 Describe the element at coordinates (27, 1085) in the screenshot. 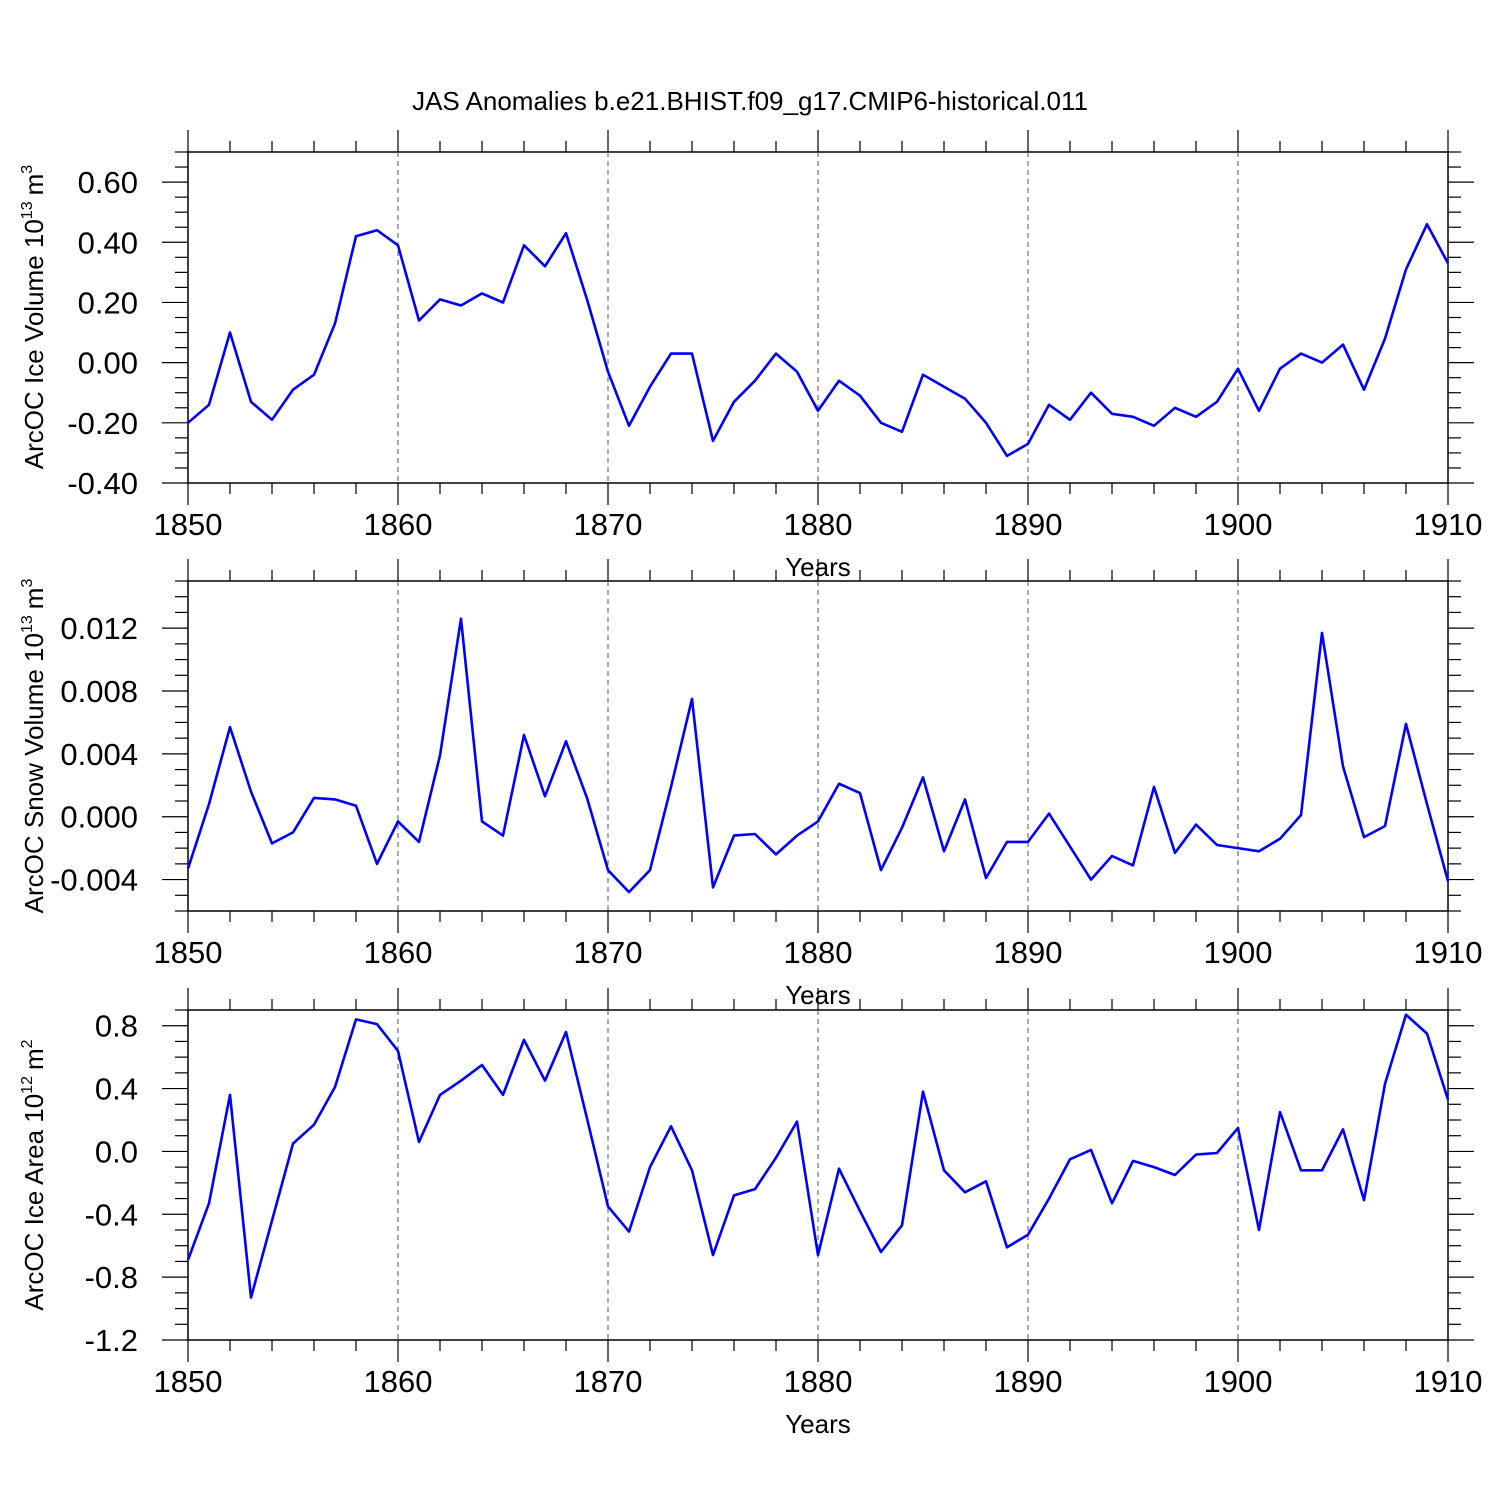

I see `y-axis-unit-exp: 12` at that location.